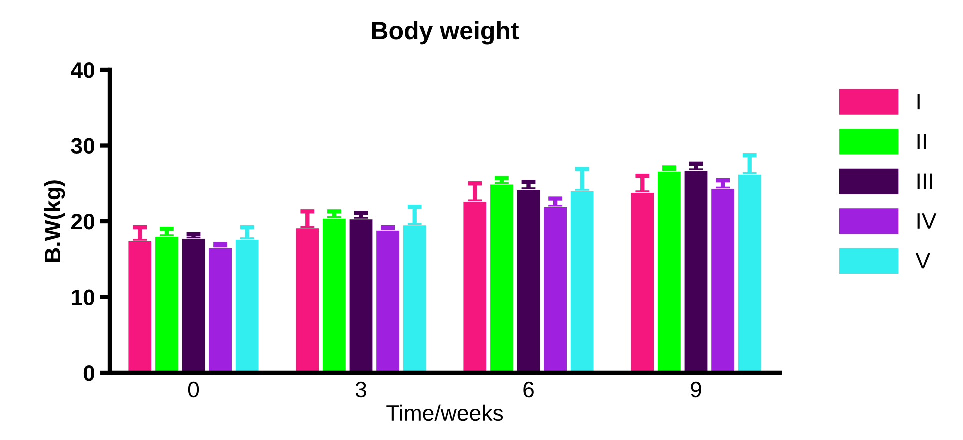 This screenshot has height=440, width=963. Describe the element at coordinates (927, 221) in the screenshot. I see `legend-label: IV` at that location.